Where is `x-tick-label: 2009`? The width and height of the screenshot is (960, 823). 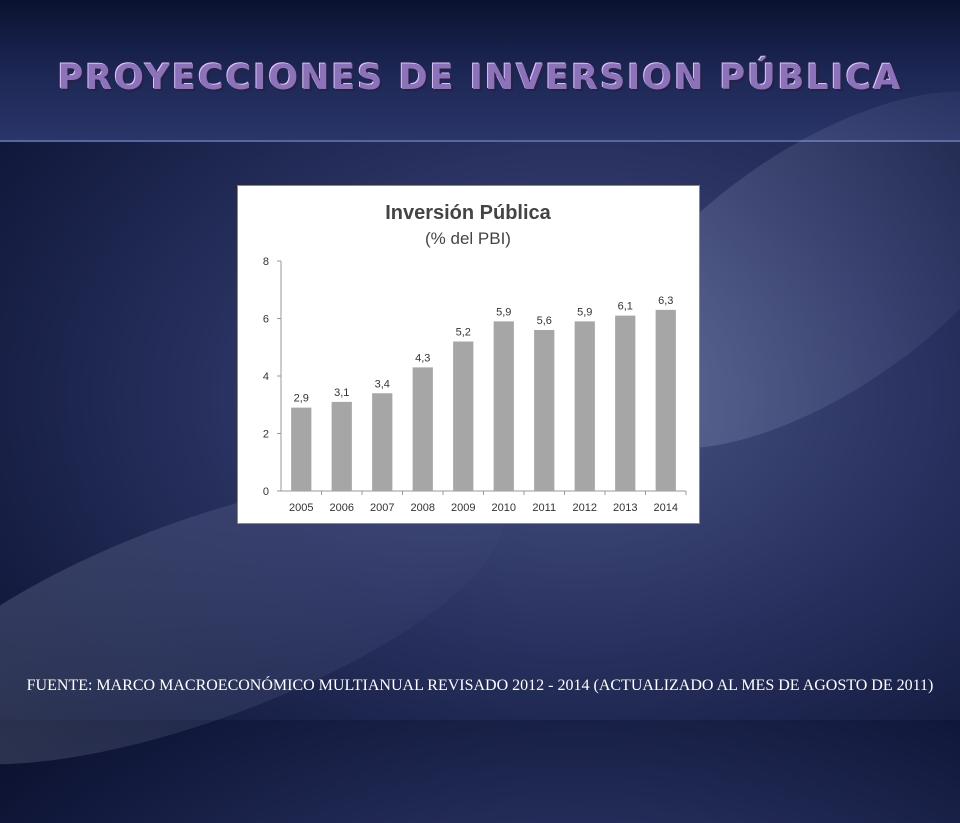
x-tick-label: 2009 is located at coordinates (463, 508).